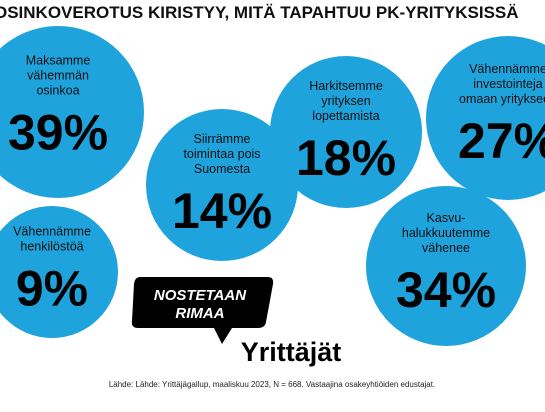 The image size is (545, 412). I want to click on bubble-value: 39%, so click(58, 133).